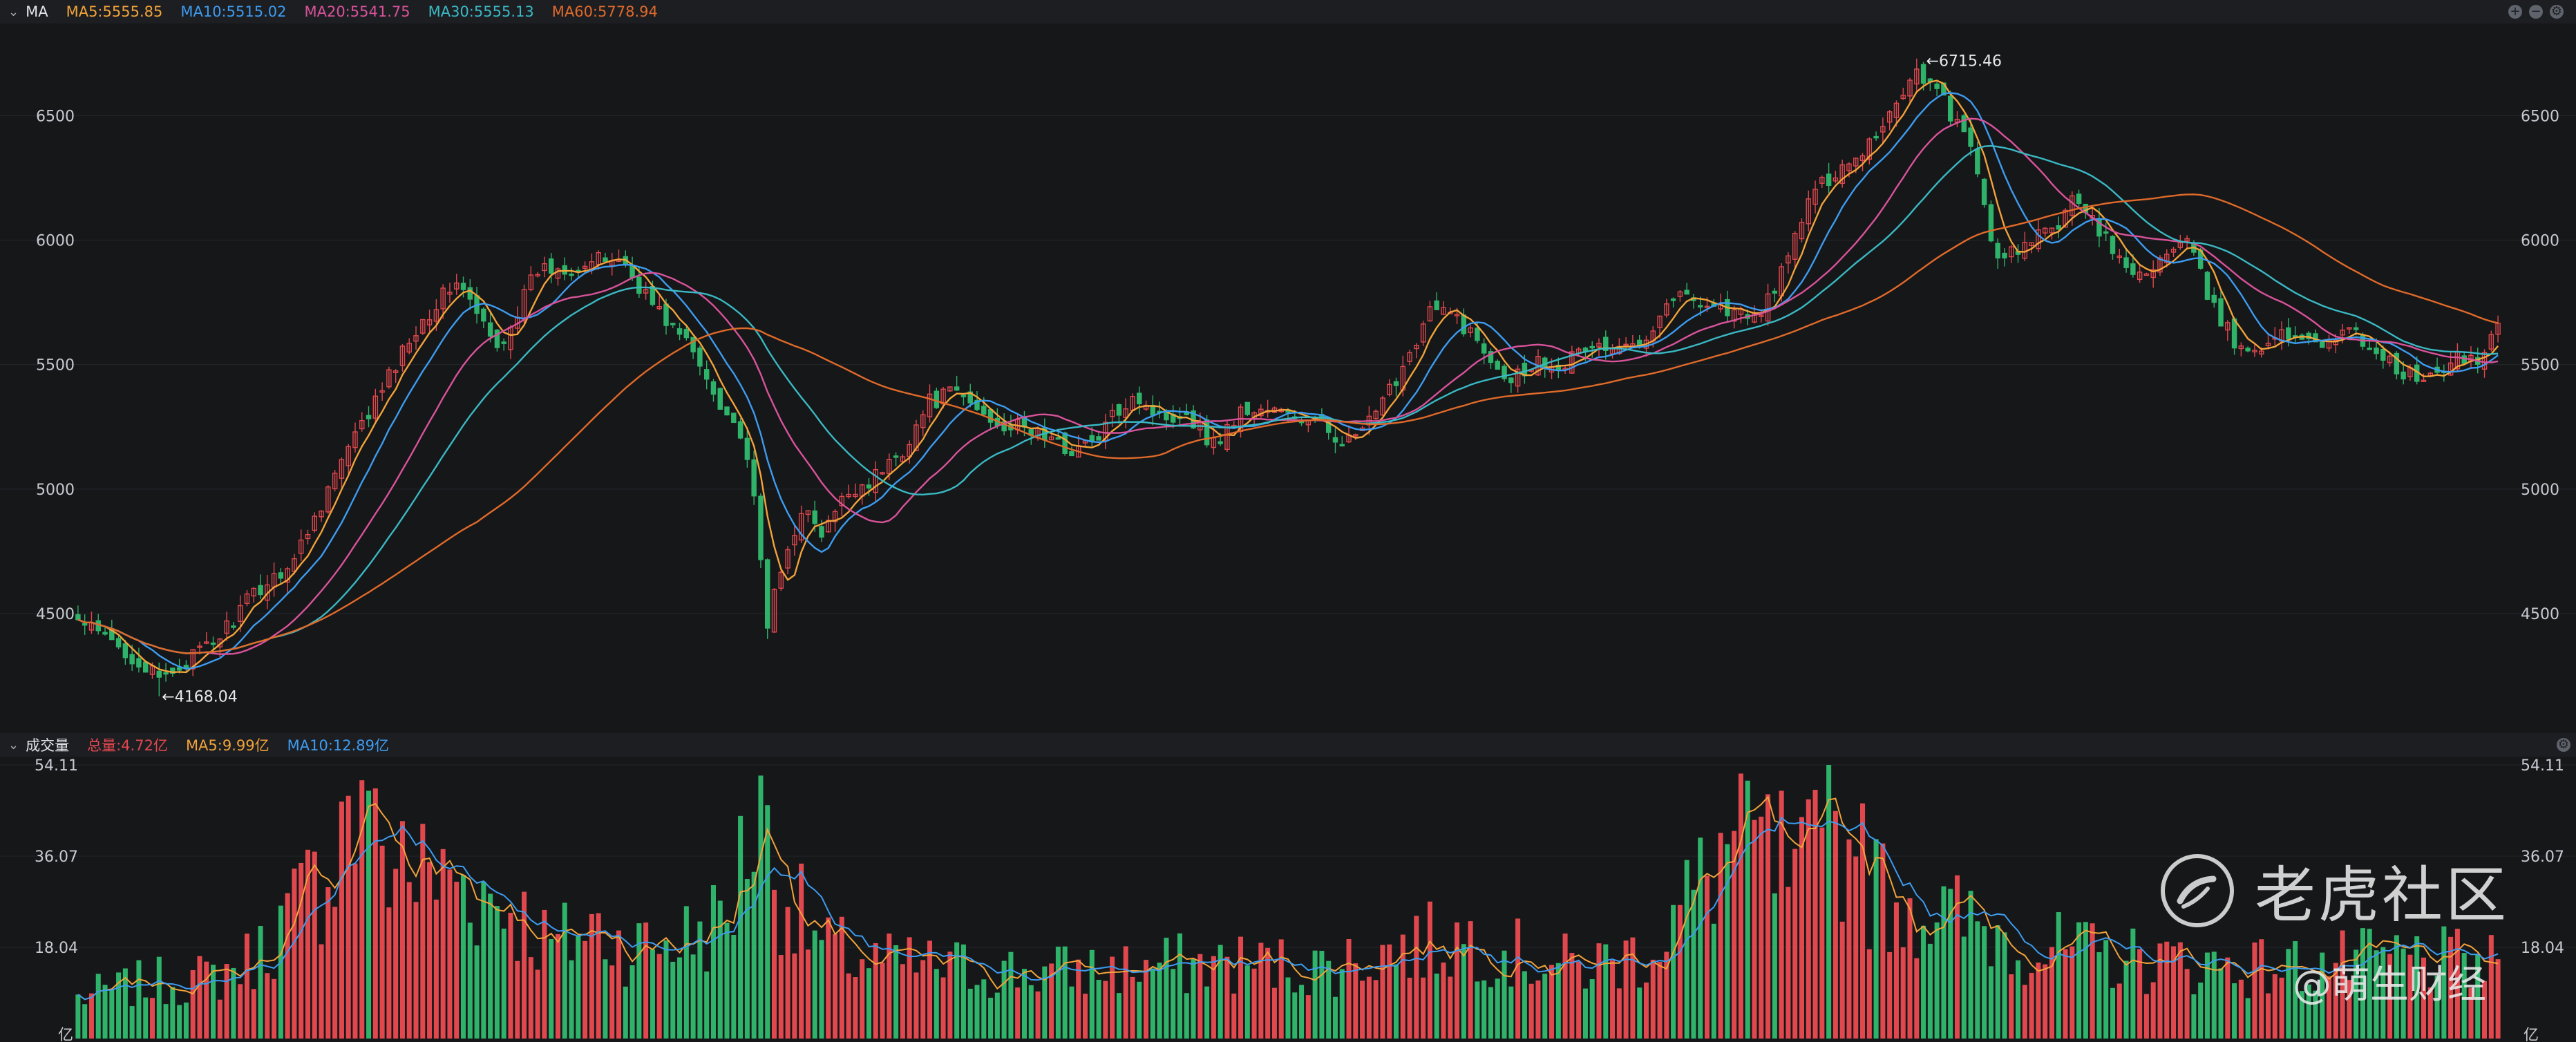 Image resolution: width=2576 pixels, height=1042 pixels. I want to click on add-icon: +, so click(2515, 12).